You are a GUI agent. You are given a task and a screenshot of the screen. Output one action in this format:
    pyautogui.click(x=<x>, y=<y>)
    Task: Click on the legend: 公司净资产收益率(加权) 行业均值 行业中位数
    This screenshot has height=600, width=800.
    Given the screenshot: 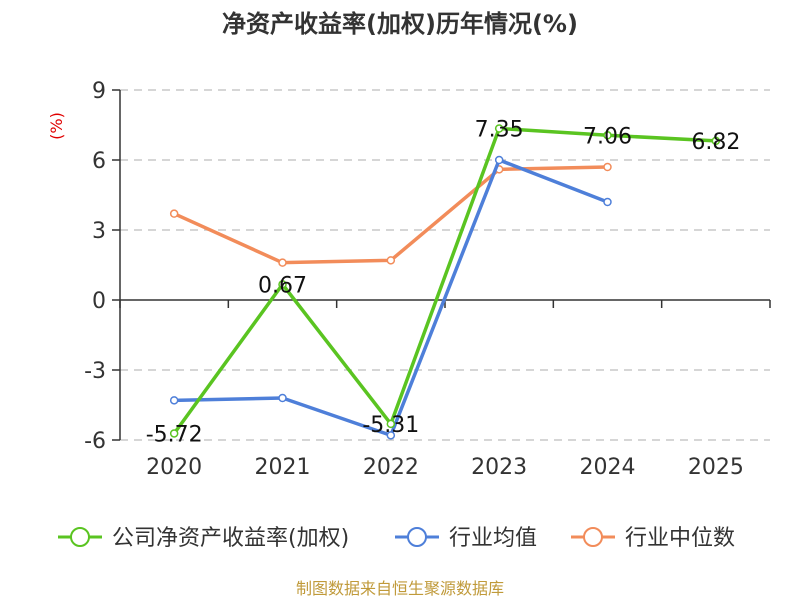 What is the action you would take?
    pyautogui.click(x=396, y=538)
    